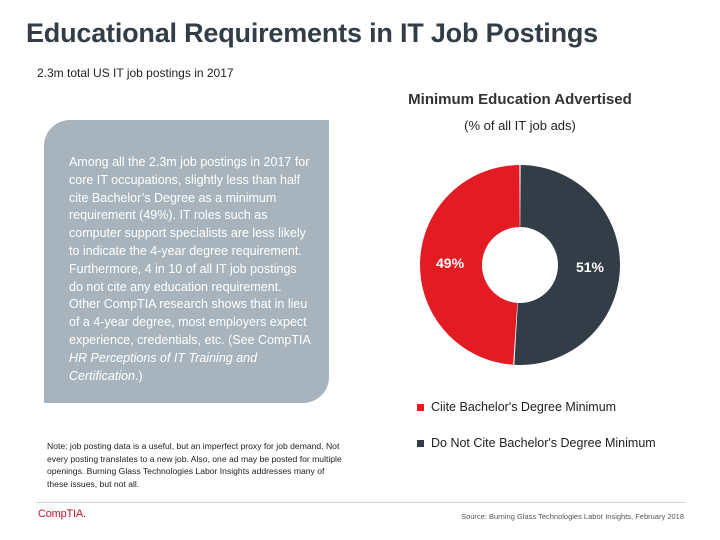  I want to click on donut-chart: 51% 49%, so click(520, 265).